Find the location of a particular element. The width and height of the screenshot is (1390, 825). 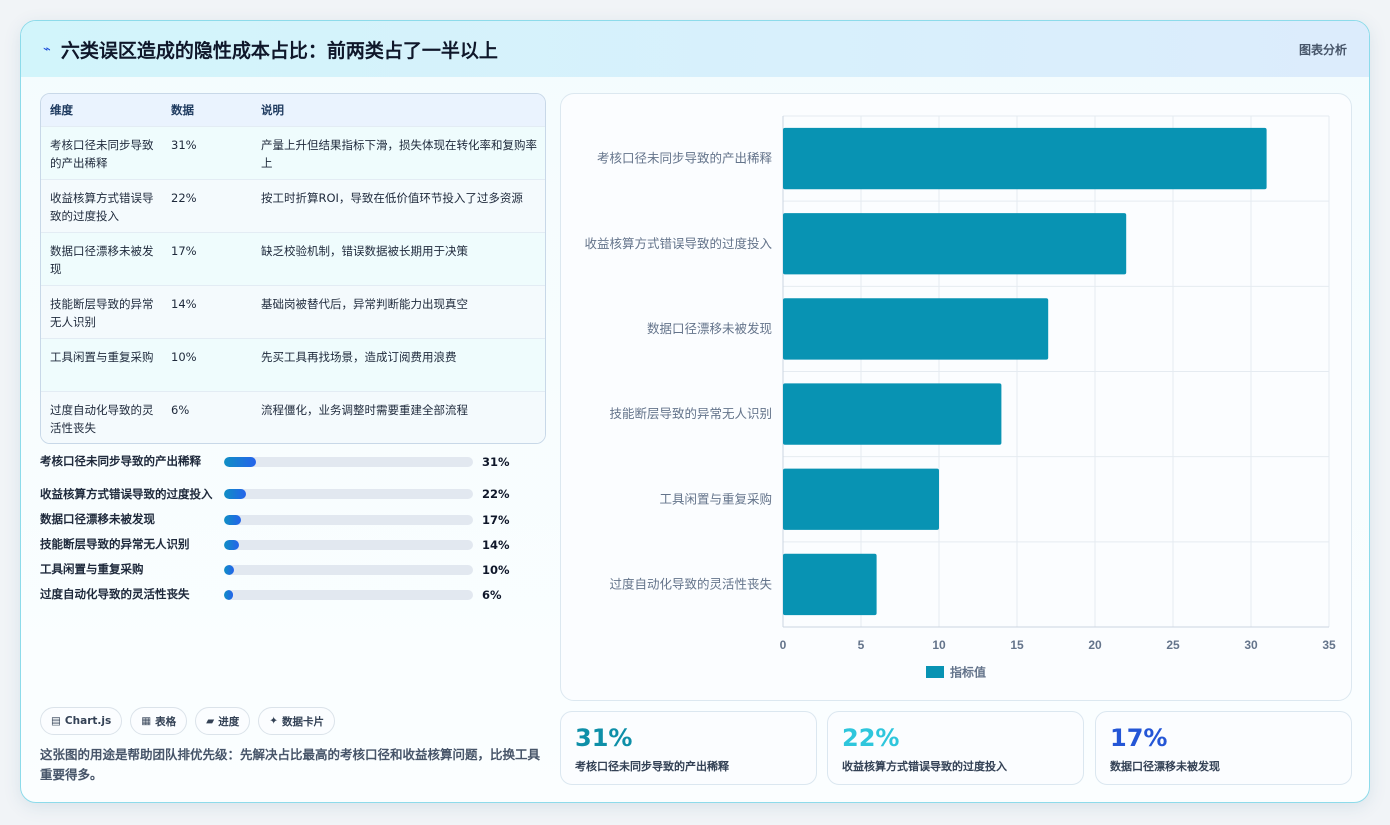

cell-value: 6% is located at coordinates (180, 410).